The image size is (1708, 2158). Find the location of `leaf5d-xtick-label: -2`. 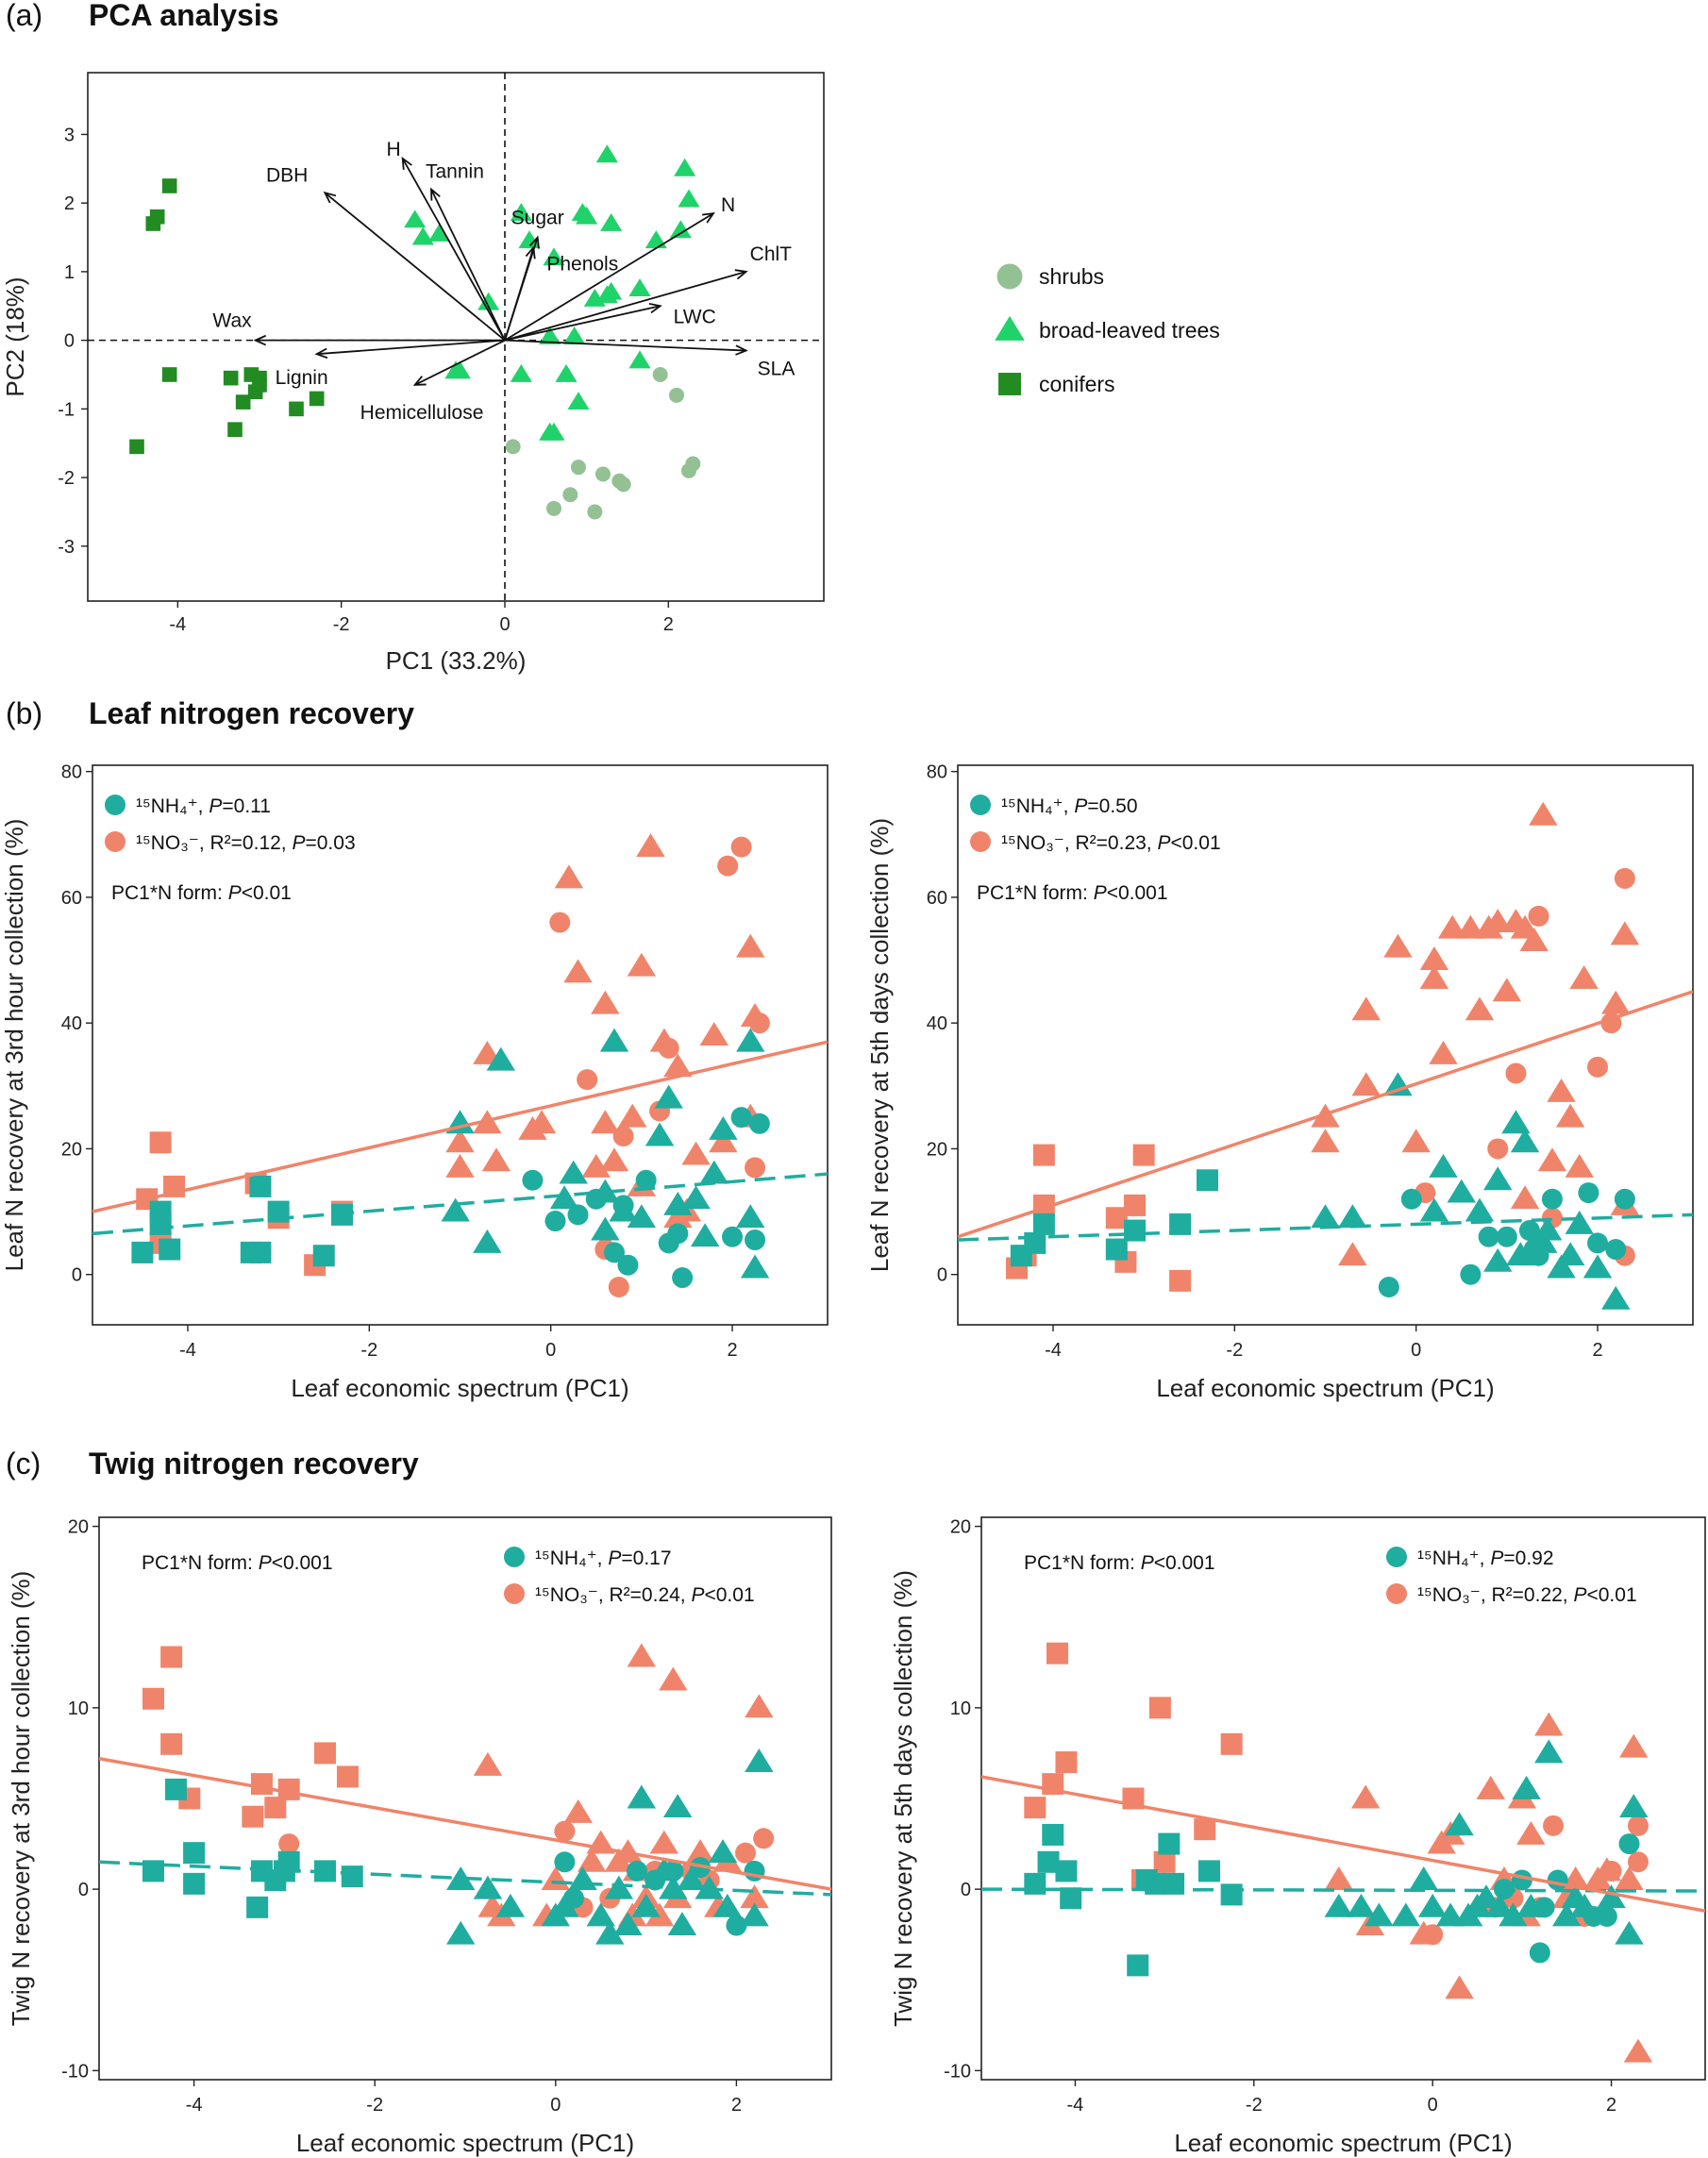

leaf5d-xtick-label: -2 is located at coordinates (1234, 1350).